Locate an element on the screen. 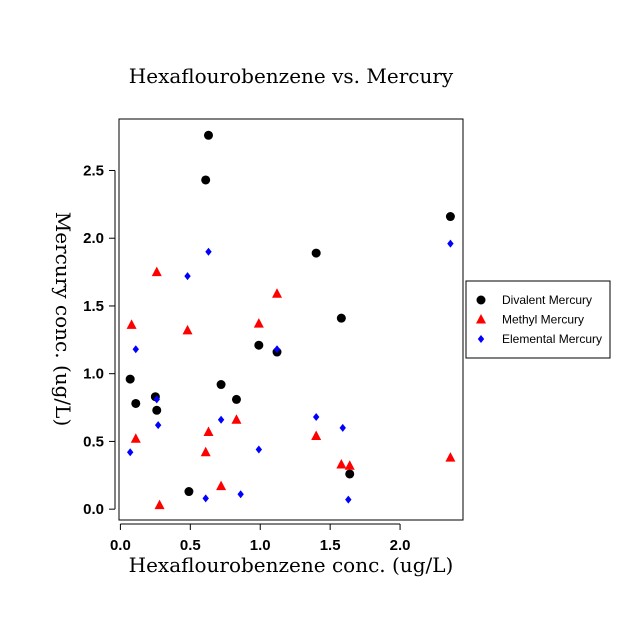  legend-box is located at coordinates (538, 319).